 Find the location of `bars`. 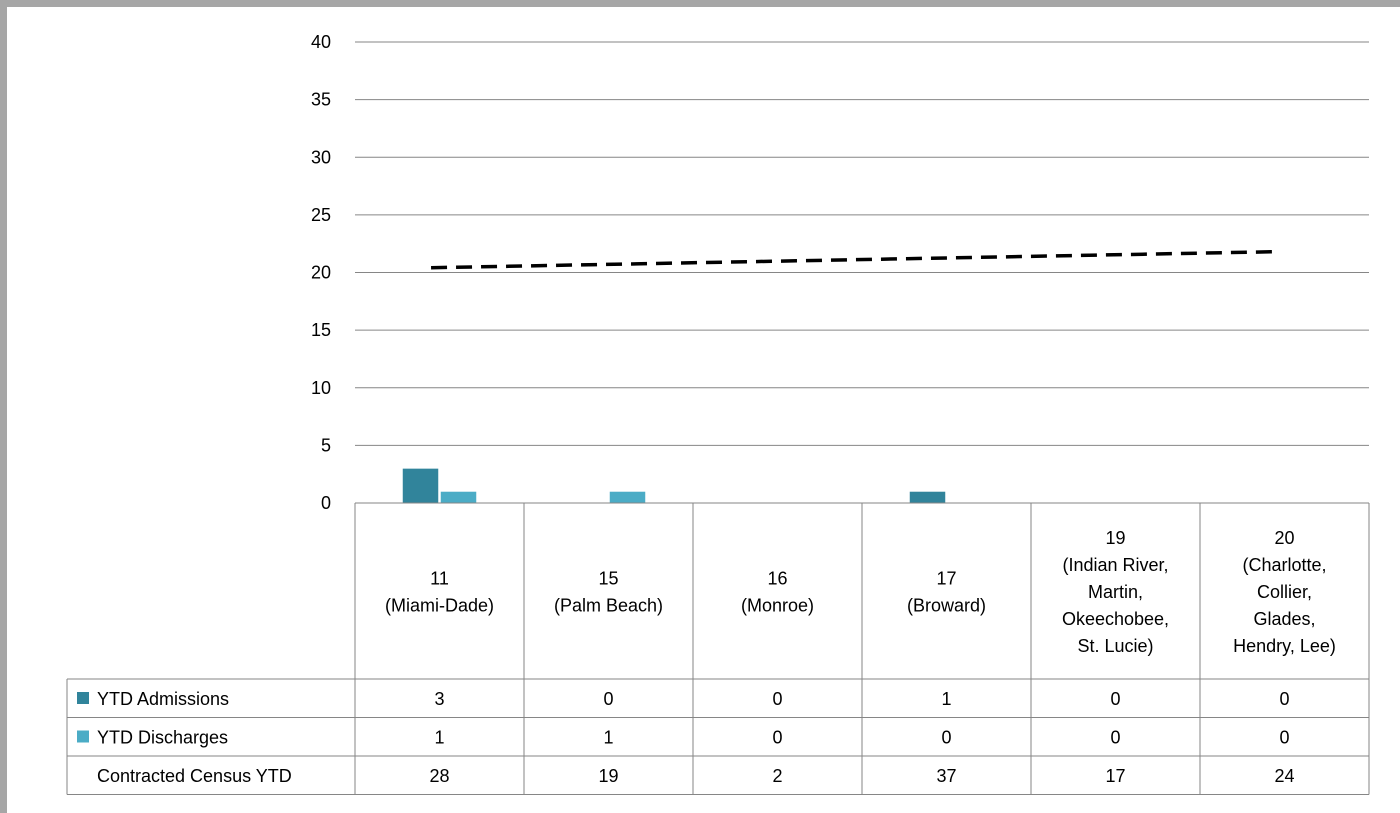

bars is located at coordinates (674, 486).